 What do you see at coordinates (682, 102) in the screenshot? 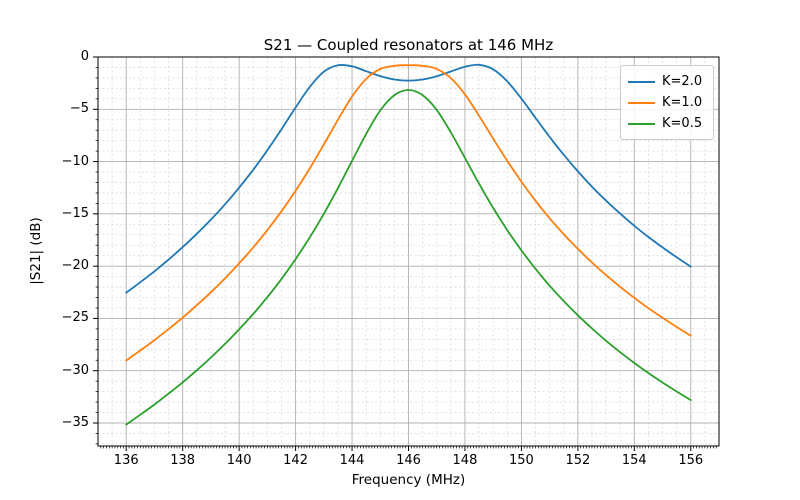
I see `legend-label: K=1.0` at bounding box center [682, 102].